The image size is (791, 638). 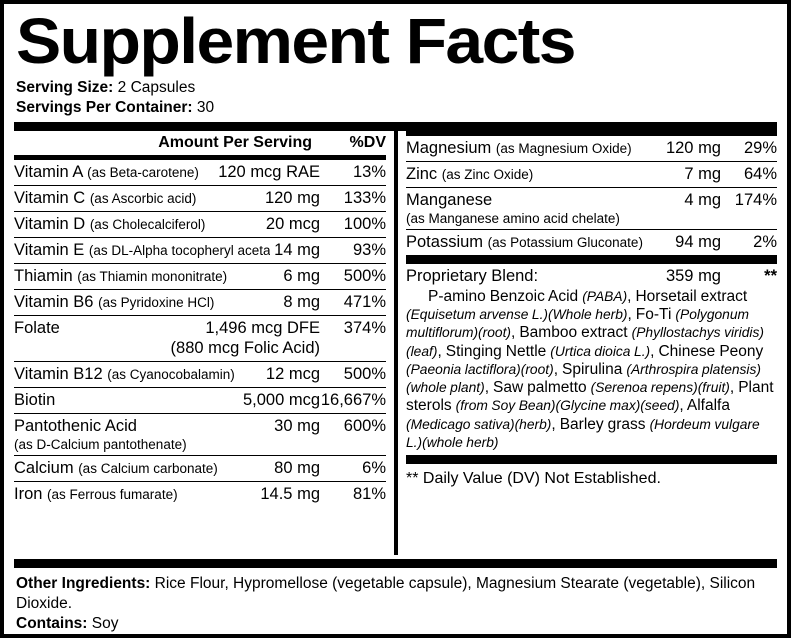 I want to click on nutrient-dv: 471%, so click(x=364, y=301).